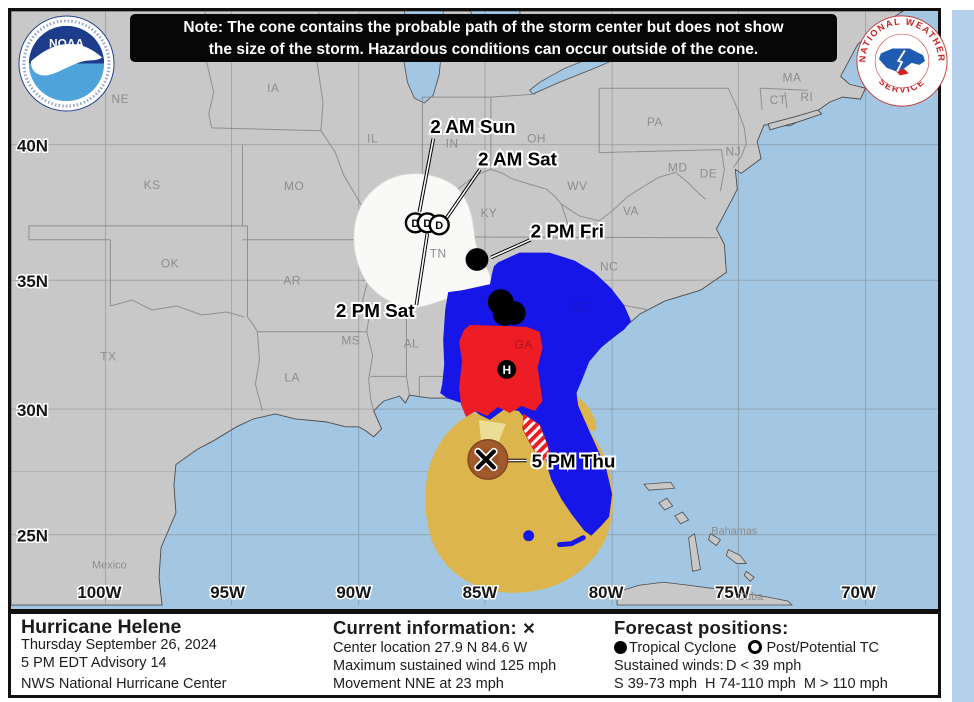 This screenshot has height=702, width=974. Describe the element at coordinates (669, 665) in the screenshot. I see `sustained-winds-label: Sustained winds:` at that location.